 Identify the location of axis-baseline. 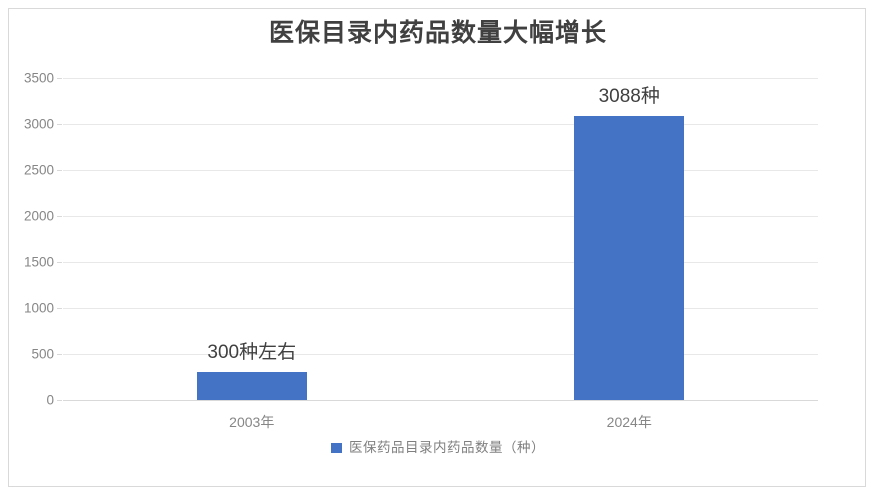
(440, 400).